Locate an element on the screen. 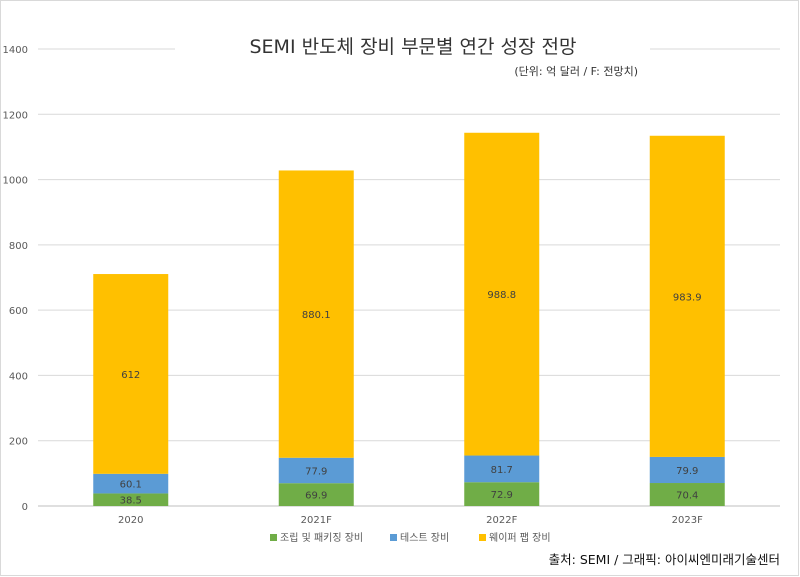 The image size is (800, 577). y-tick-label: 1000 is located at coordinates (15, 181).